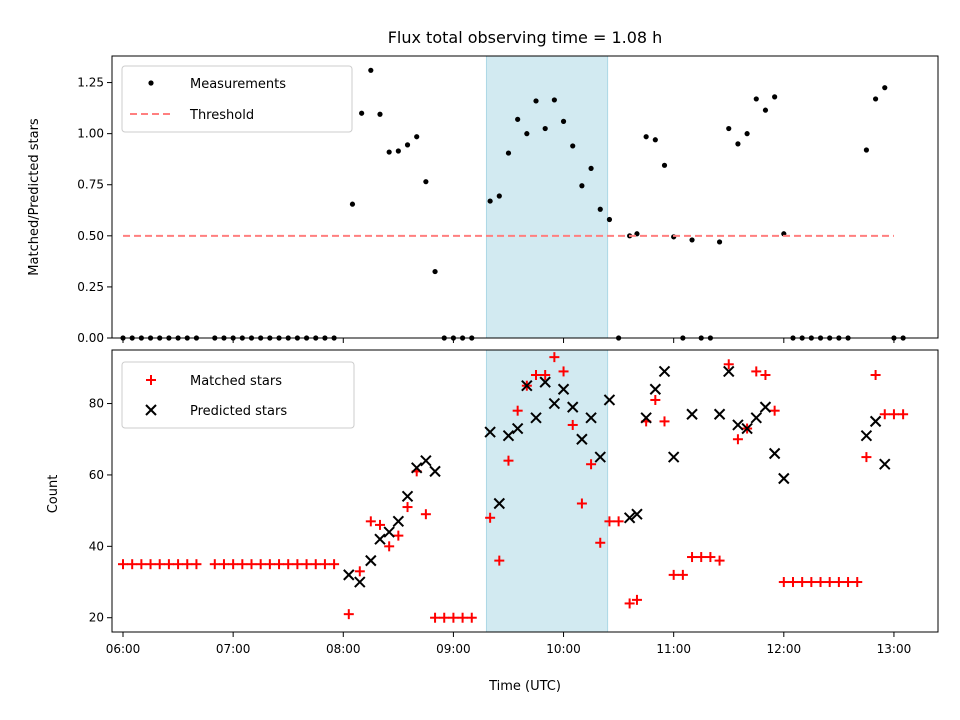 The image size is (960, 720). What do you see at coordinates (524, 686) in the screenshot?
I see `bottom-x-axis-label: Time (UTC)` at bounding box center [524, 686].